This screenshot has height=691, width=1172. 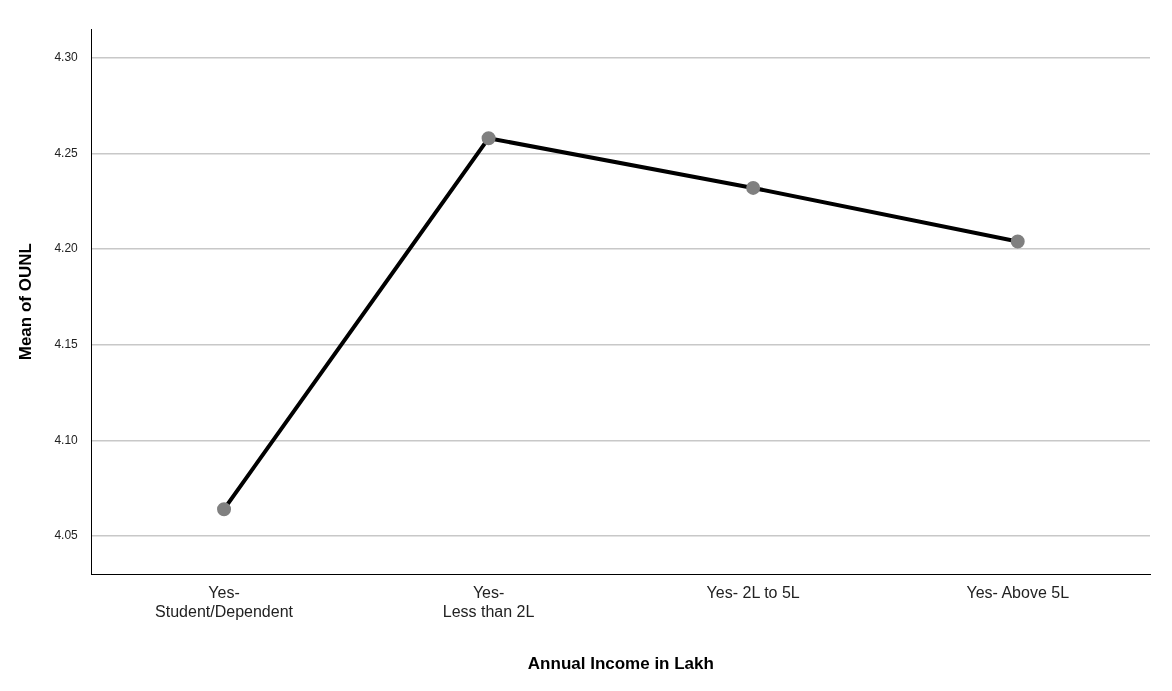 What do you see at coordinates (224, 602) in the screenshot?
I see `x-tick-label: Yes- Student/Dependent` at bounding box center [224, 602].